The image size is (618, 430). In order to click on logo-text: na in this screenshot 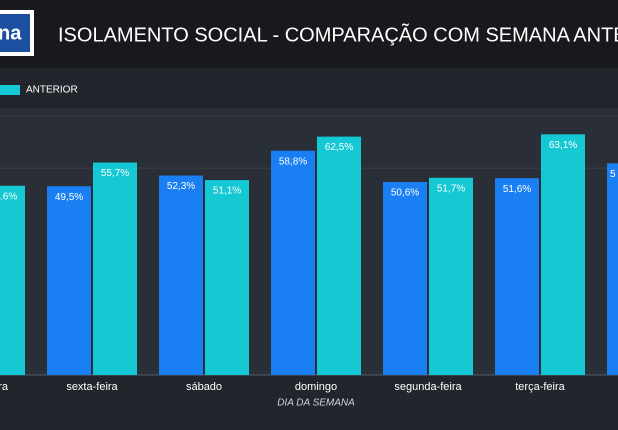, I will do `click(11, 33)`.